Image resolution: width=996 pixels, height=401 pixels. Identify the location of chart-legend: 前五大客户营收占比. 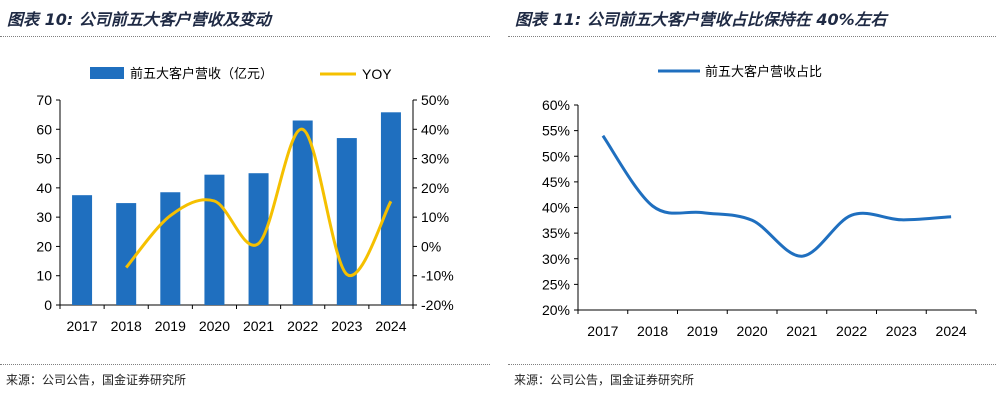
(740, 72).